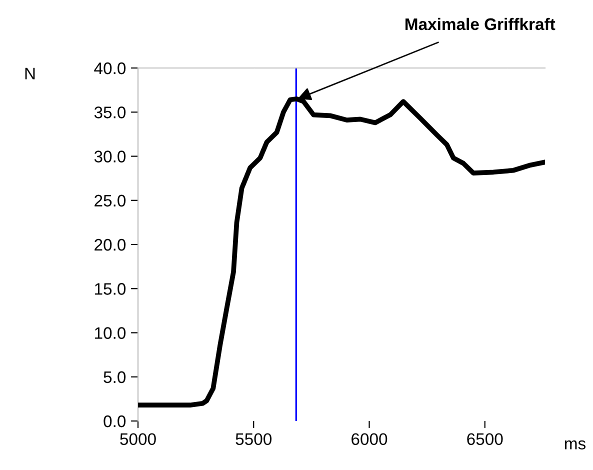 The height and width of the screenshot is (470, 593). I want to click on y-tick-label: 5.0, so click(115, 377).